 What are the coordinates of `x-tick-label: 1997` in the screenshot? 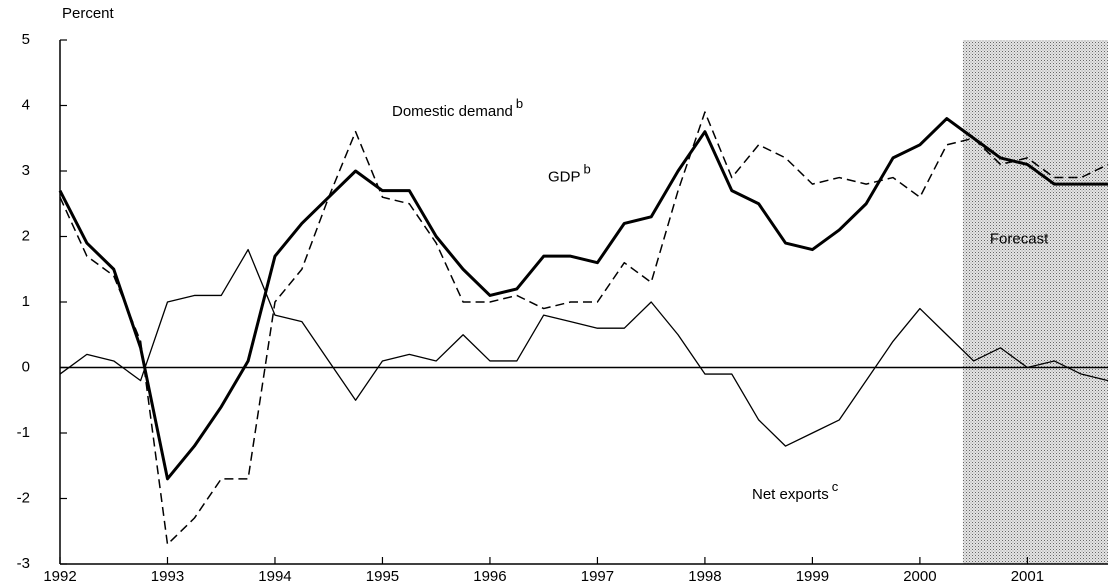 It's located at (597, 576).